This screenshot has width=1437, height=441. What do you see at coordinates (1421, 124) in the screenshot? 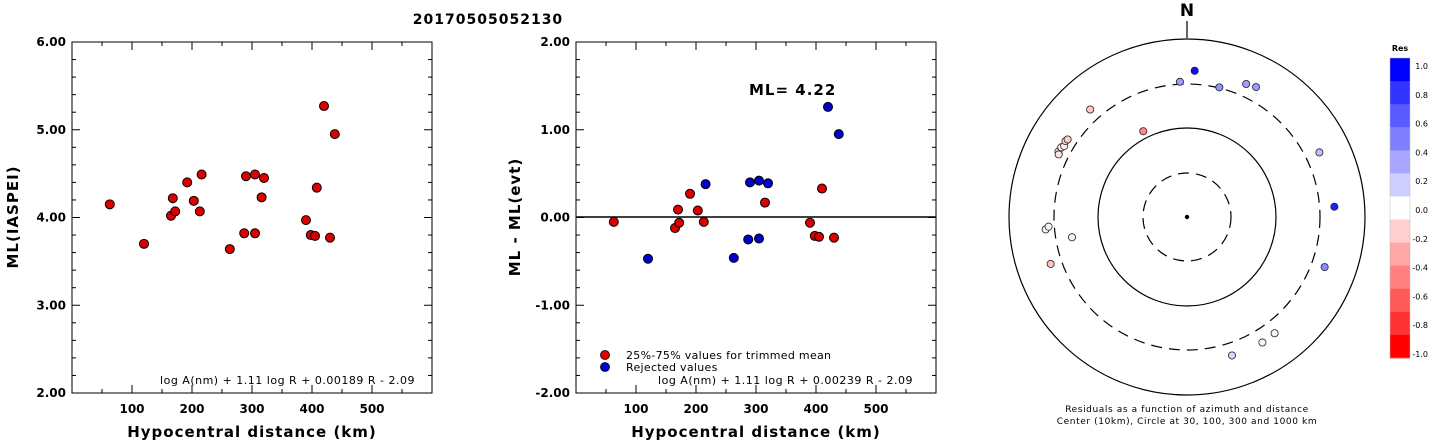
I see `colorbar-tick-label: 0.6` at bounding box center [1421, 124].